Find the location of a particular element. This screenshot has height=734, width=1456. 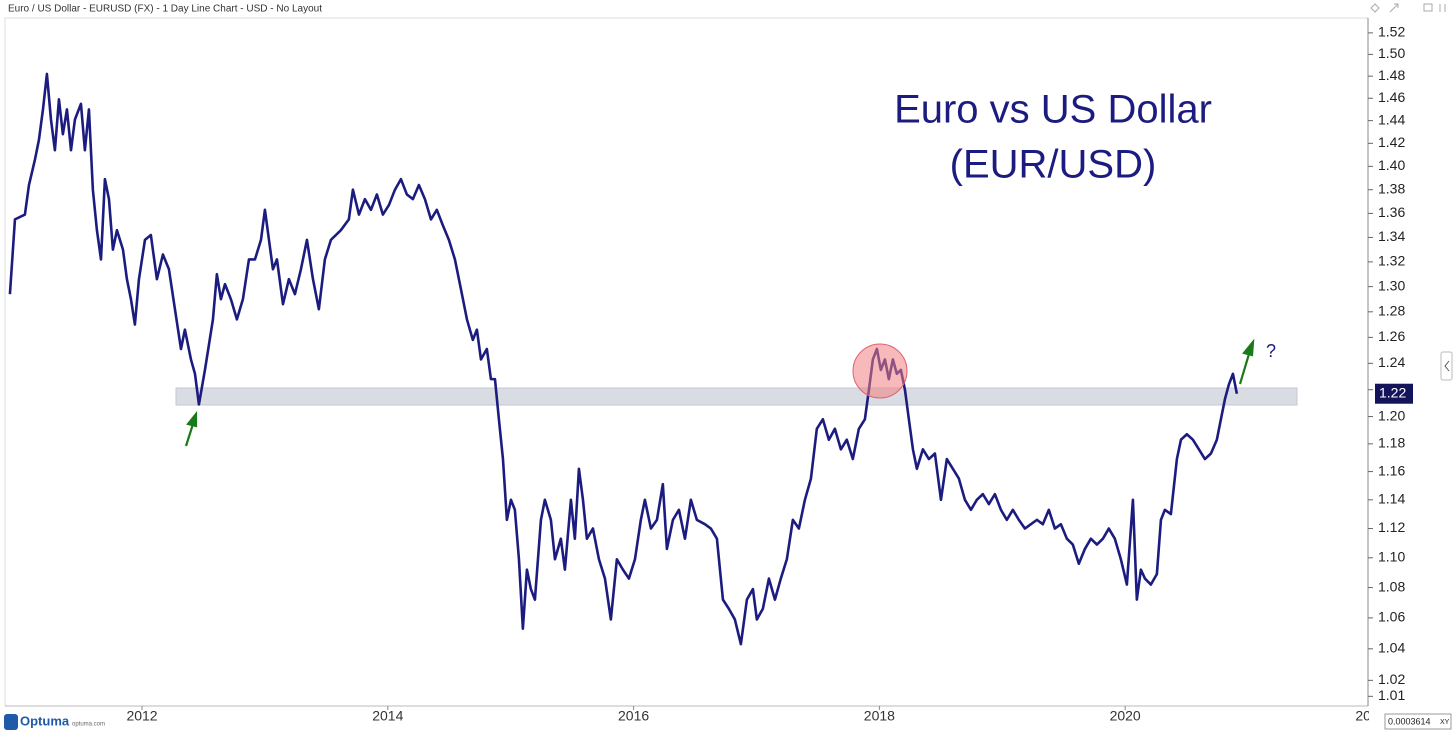

y-tick-label: 1.44 is located at coordinates (1391, 119).